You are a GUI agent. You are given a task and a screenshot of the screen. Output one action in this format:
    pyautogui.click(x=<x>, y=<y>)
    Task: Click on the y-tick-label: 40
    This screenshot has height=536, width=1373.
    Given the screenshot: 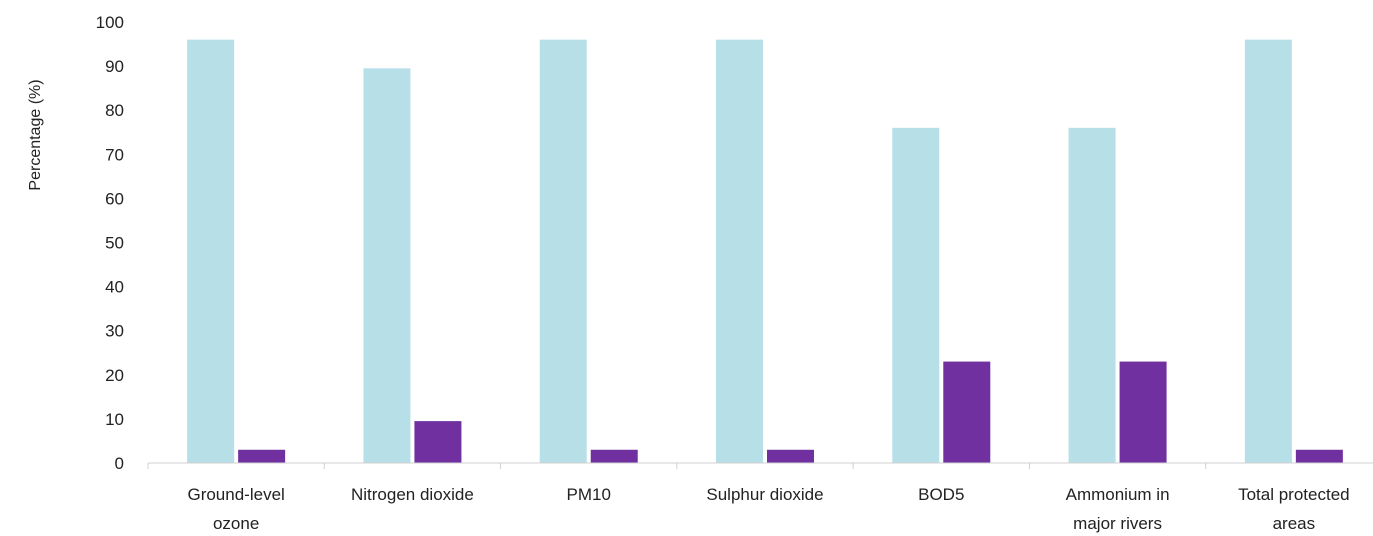 What is the action you would take?
    pyautogui.click(x=114, y=287)
    